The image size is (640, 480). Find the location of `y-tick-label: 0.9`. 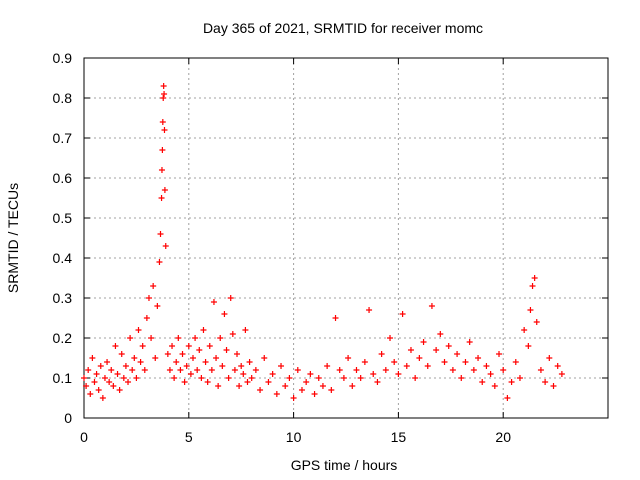

y-tick-label: 0.9 is located at coordinates (63, 58).